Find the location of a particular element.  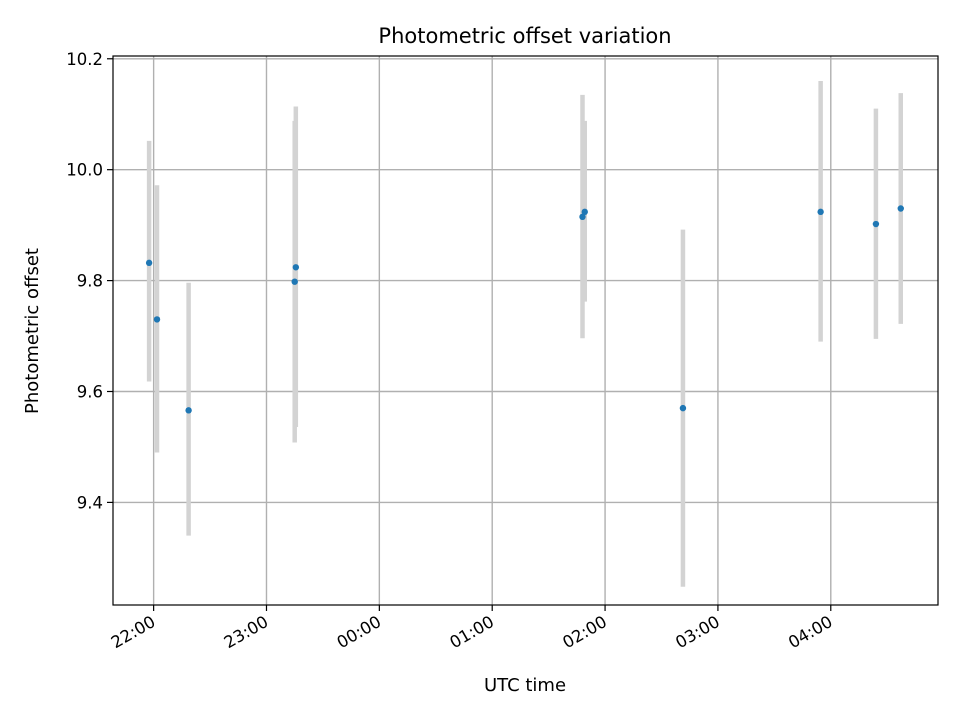

x-tick-label: 22:00 is located at coordinates (133, 632).